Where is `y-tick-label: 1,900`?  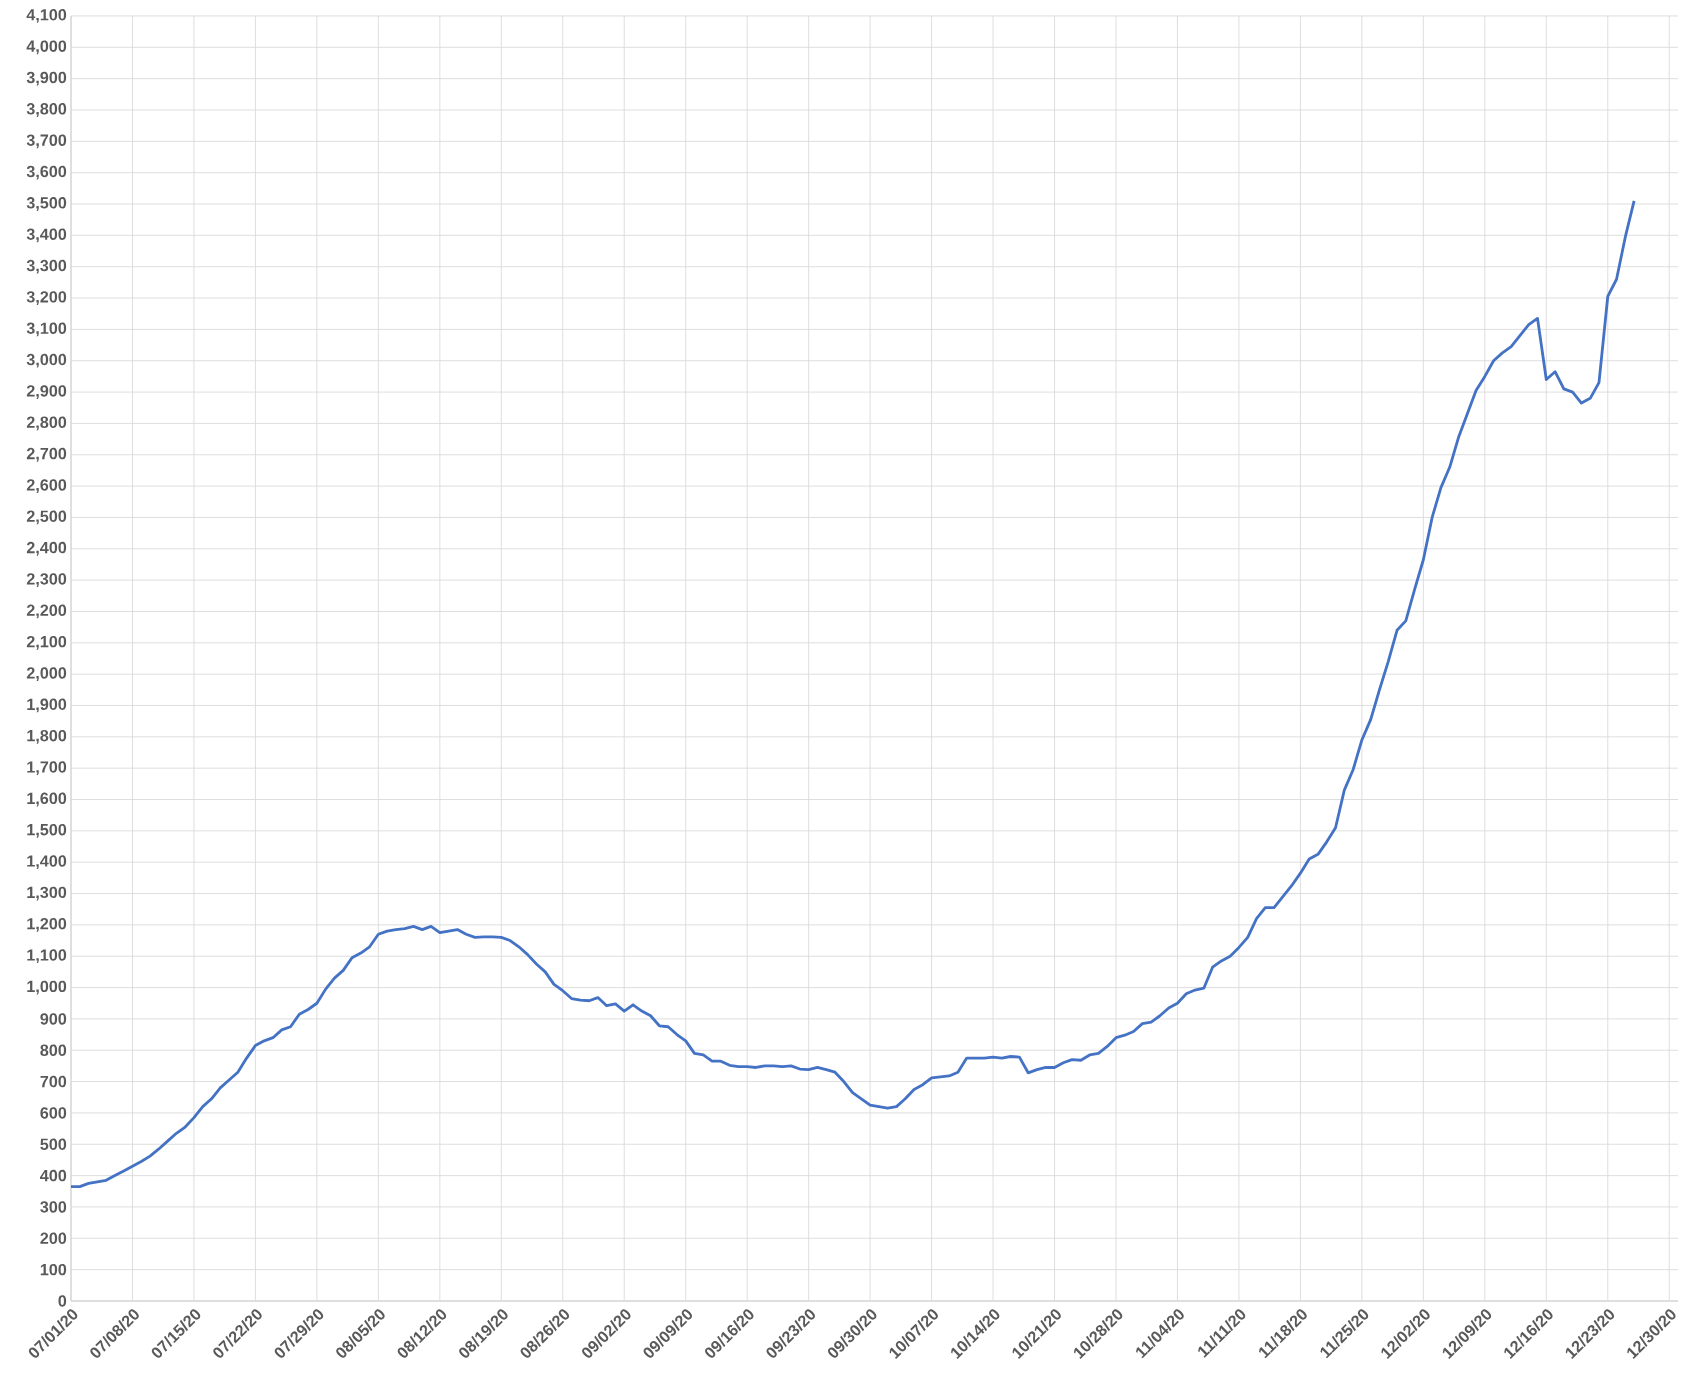 y-tick-label: 1,900 is located at coordinates (47, 705).